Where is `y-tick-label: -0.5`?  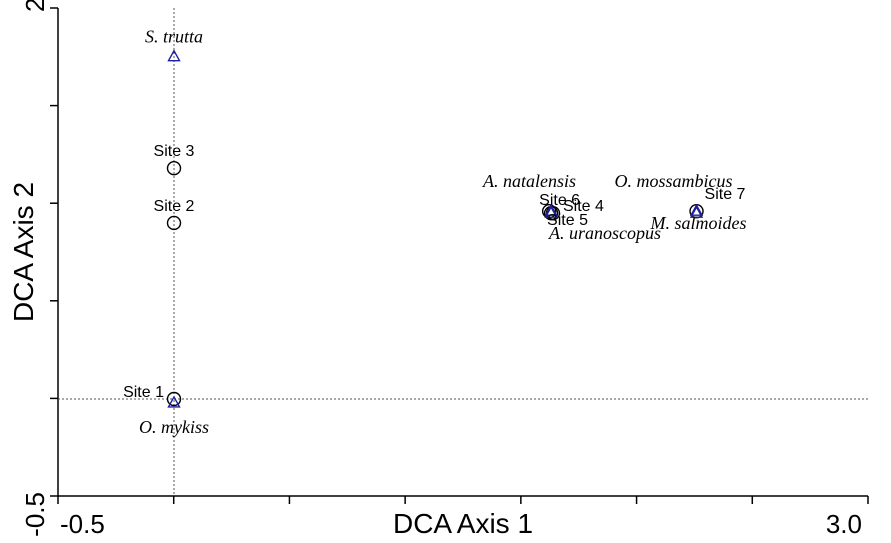
y-tick-label: -0.5 is located at coordinates (35, 514).